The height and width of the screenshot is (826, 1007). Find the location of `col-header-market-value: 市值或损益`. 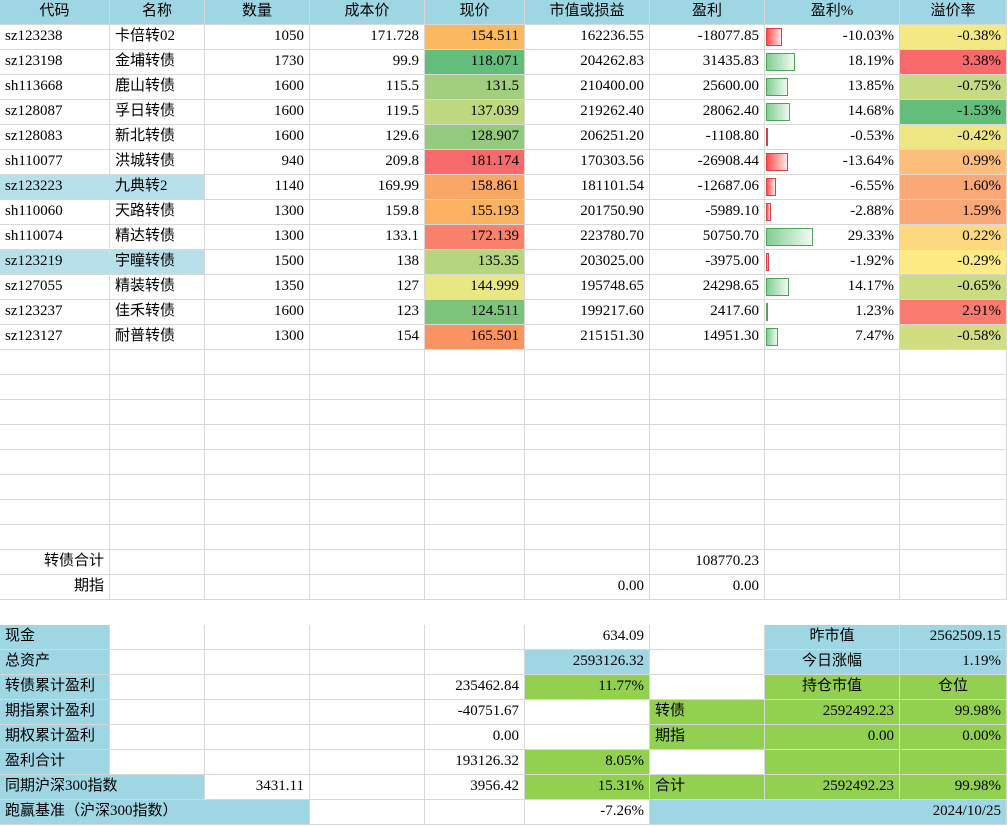

col-header-market-value: 市值或损益 is located at coordinates (587, 12).